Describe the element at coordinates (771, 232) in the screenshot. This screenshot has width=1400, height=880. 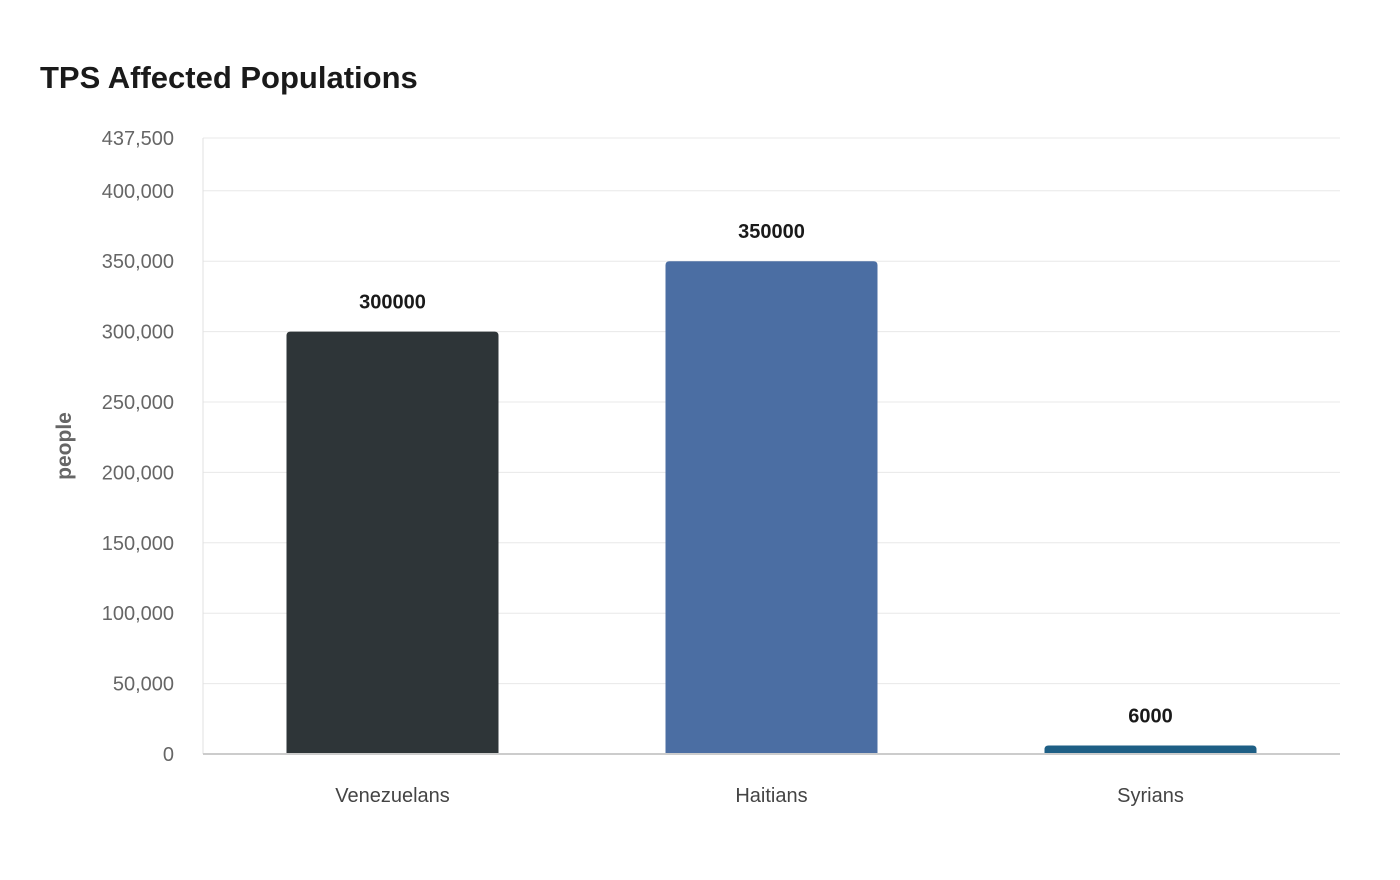
I see `data-label-haitians: 350000` at that location.